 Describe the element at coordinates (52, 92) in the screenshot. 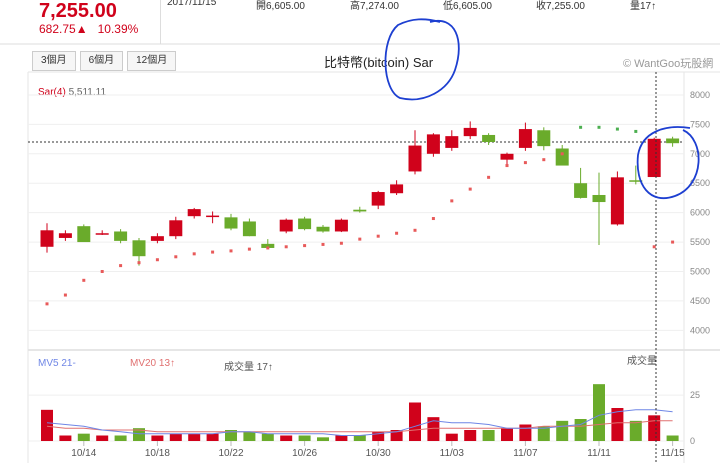

I see `sar-legend-name: Sar(4)` at that location.